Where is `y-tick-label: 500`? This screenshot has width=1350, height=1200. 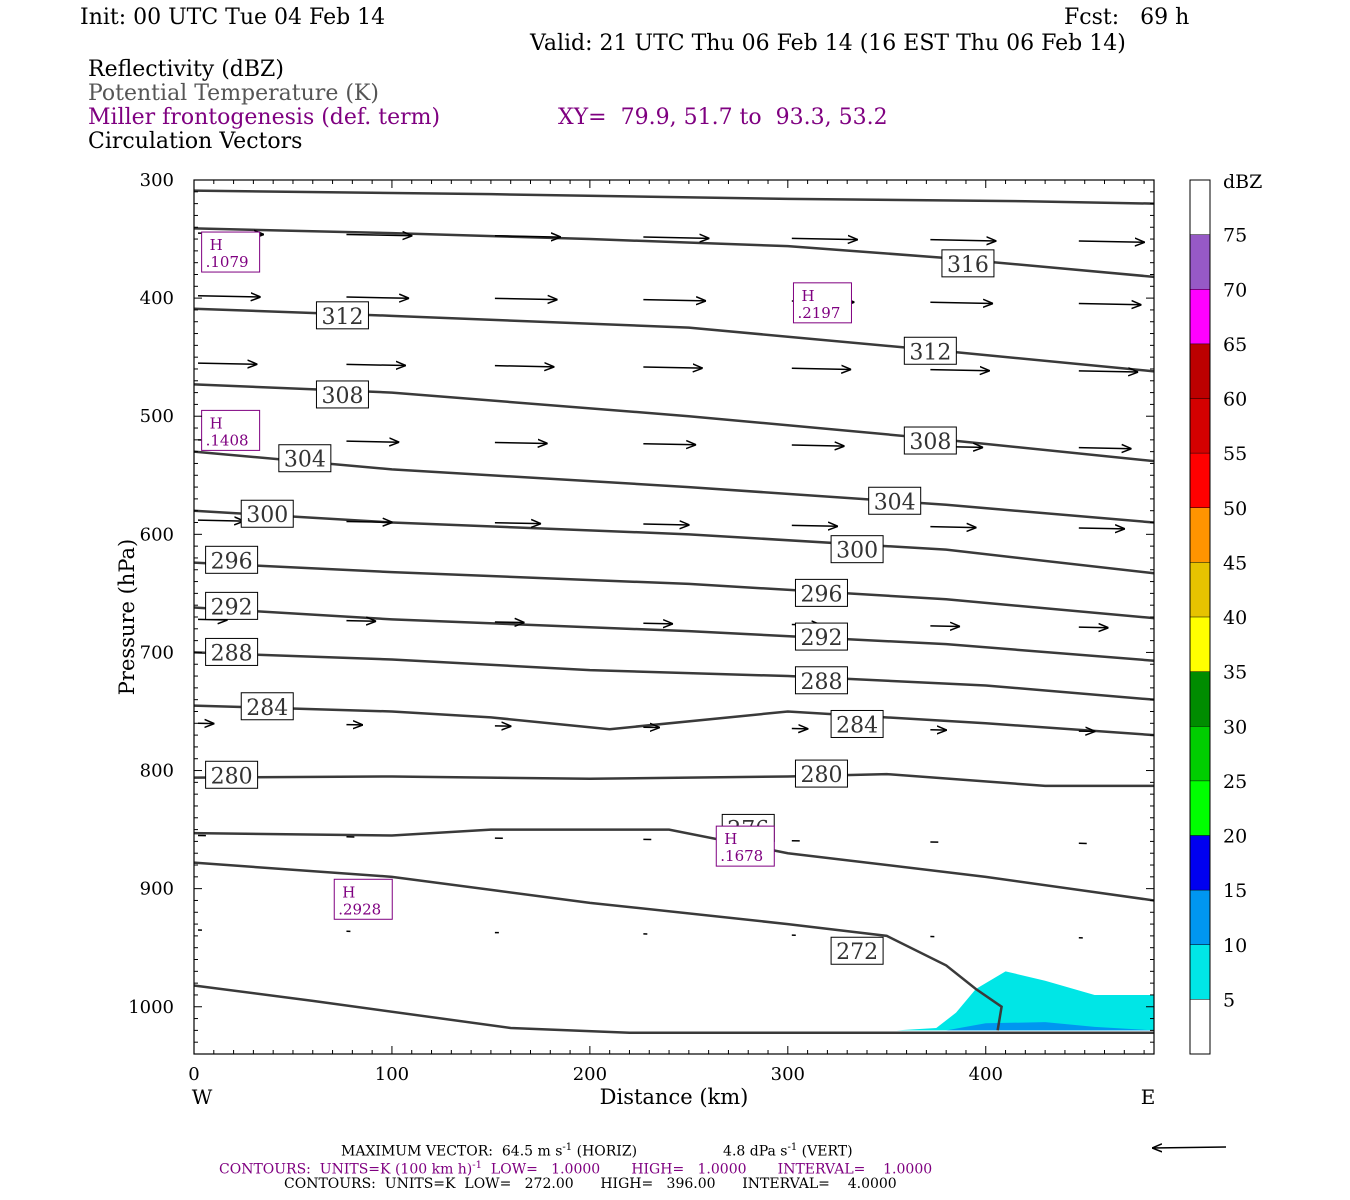 y-tick-label: 500 is located at coordinates (157, 416).